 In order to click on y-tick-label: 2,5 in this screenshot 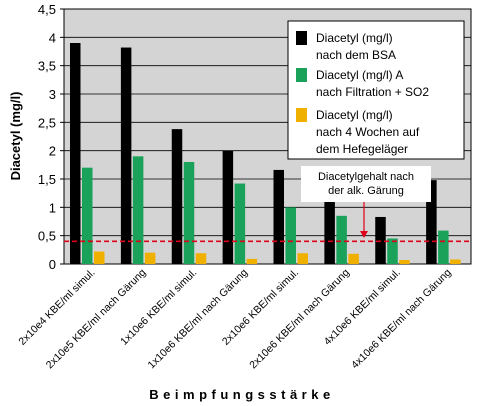, I will do `click(47, 122)`.